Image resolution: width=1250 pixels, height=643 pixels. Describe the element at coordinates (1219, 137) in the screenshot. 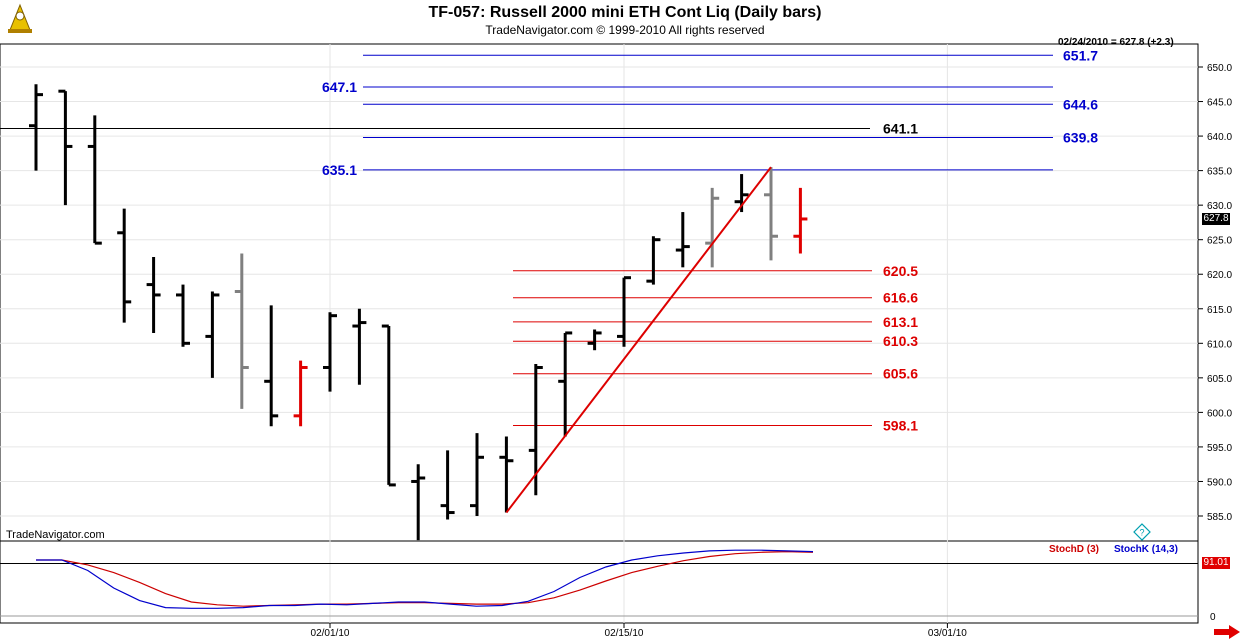

I see `price-tick-label: 640.0` at that location.